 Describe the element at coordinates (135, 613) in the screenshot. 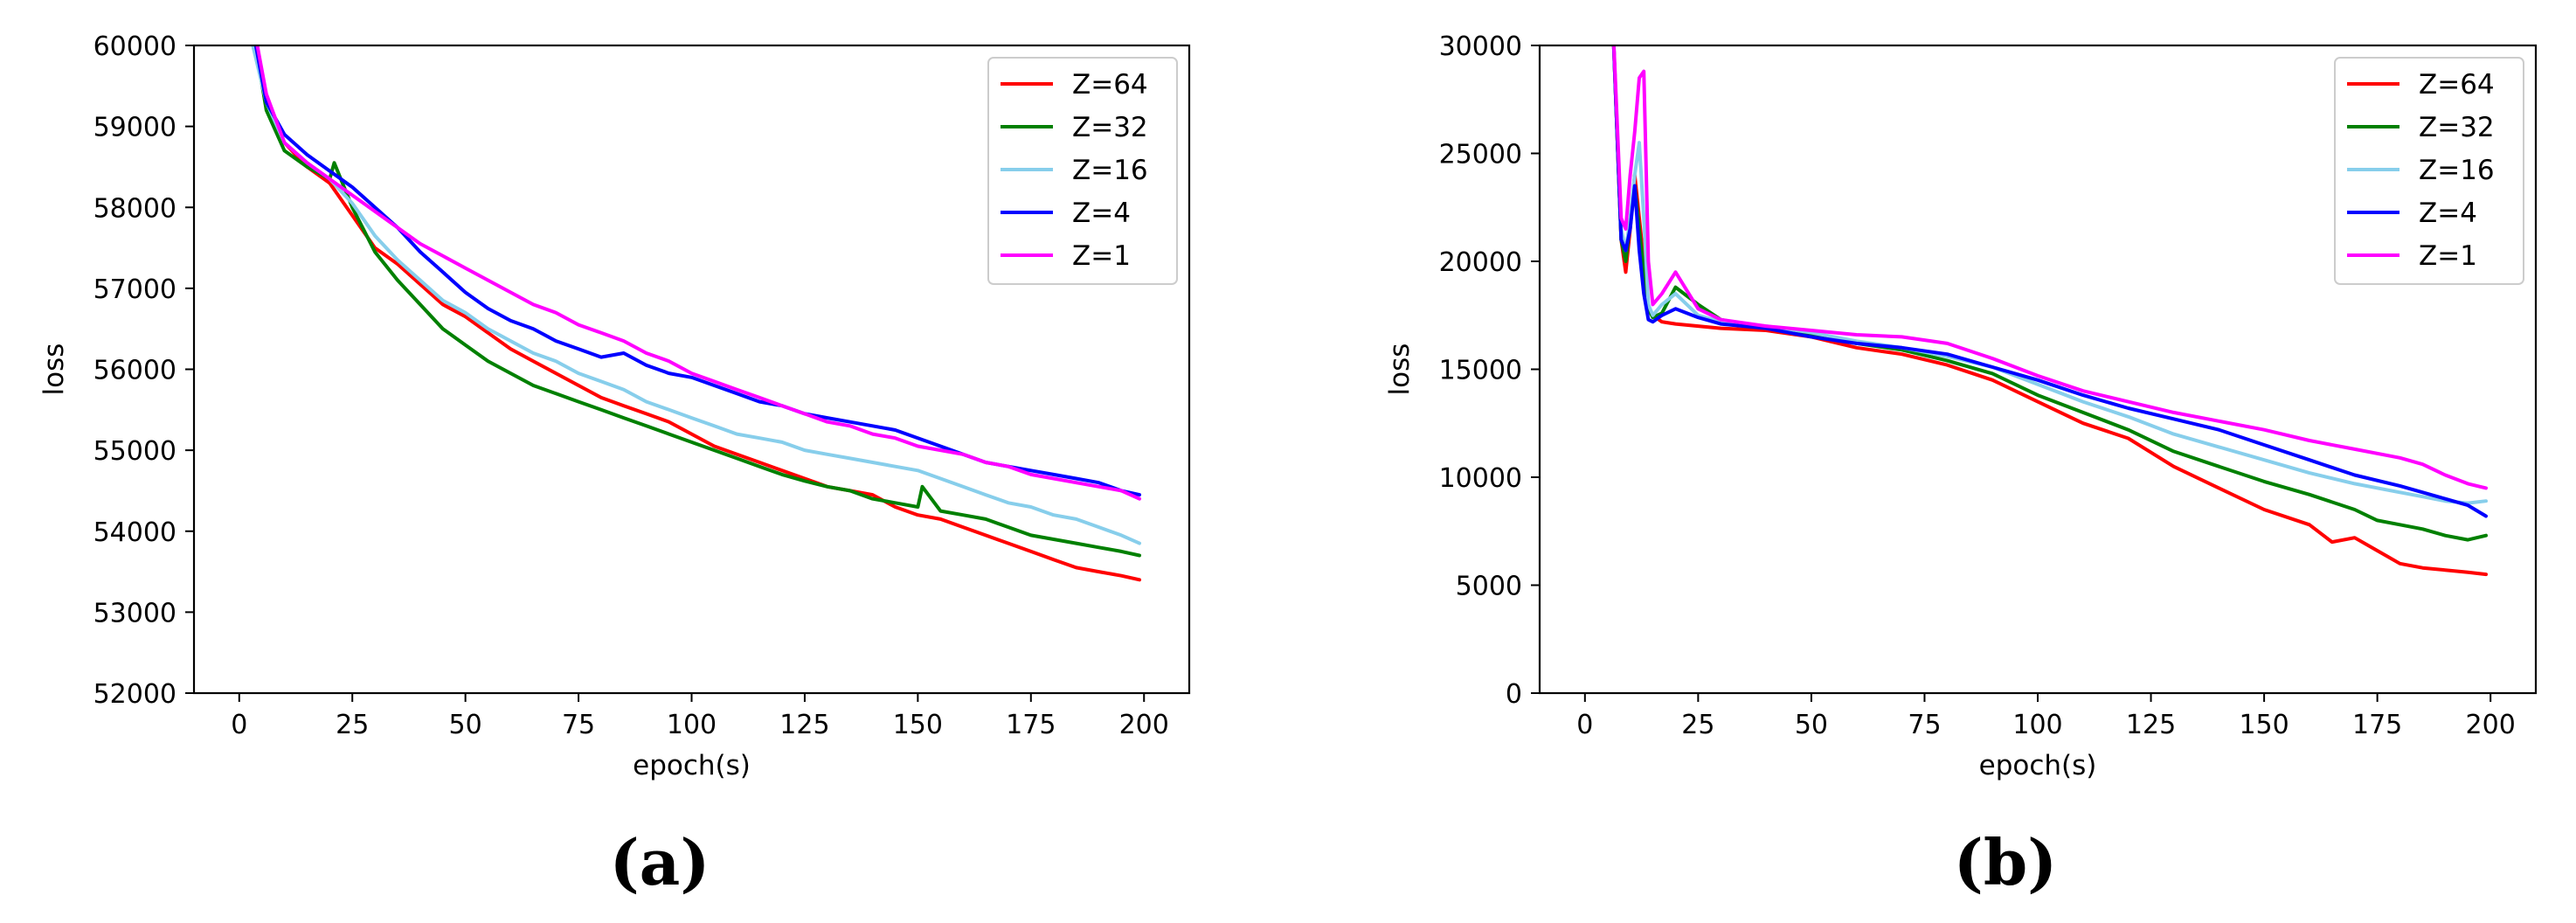

I see `y-tick-label: 53000` at that location.